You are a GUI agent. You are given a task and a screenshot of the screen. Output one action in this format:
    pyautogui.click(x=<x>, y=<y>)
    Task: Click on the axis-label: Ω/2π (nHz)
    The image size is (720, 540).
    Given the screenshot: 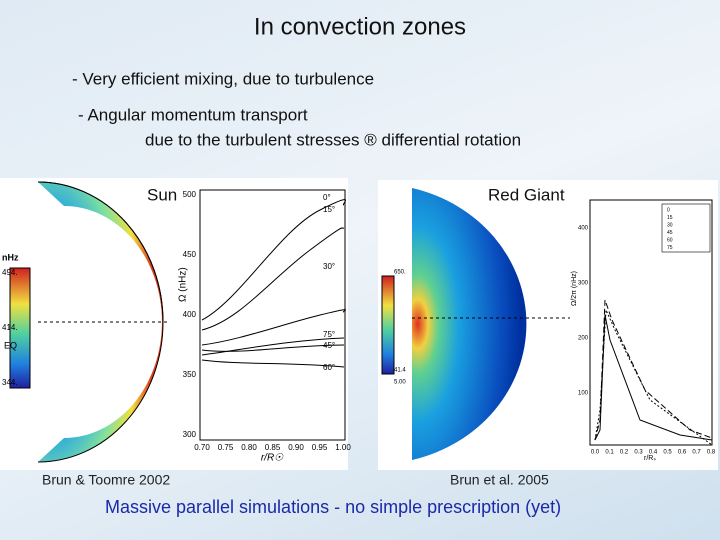 What is the action you would take?
    pyautogui.click(x=574, y=288)
    